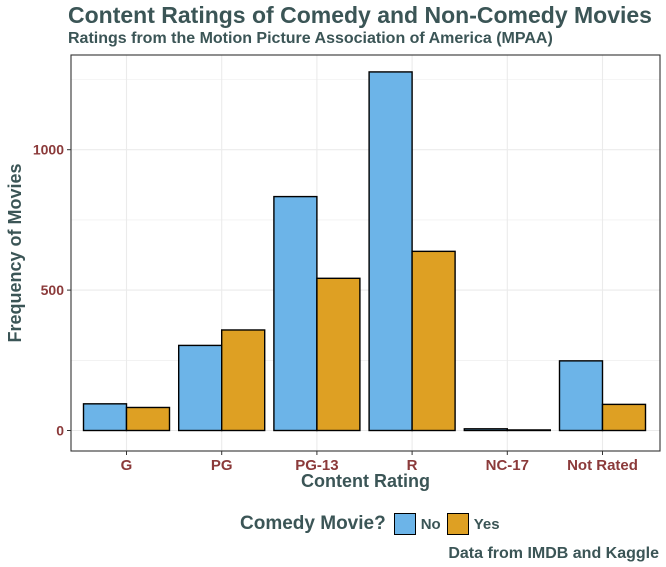 This screenshot has height=567, width=666. Describe the element at coordinates (316, 465) in the screenshot. I see `x-tick-label: PG-13` at that location.